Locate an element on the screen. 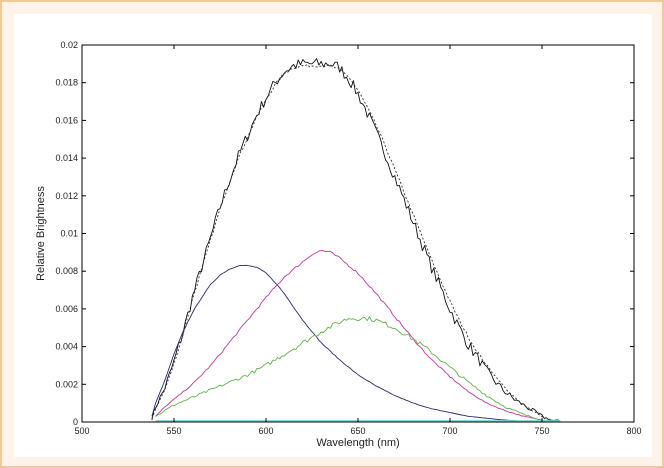 The image size is (664, 468). x-tick-label: 500 is located at coordinates (81, 431).